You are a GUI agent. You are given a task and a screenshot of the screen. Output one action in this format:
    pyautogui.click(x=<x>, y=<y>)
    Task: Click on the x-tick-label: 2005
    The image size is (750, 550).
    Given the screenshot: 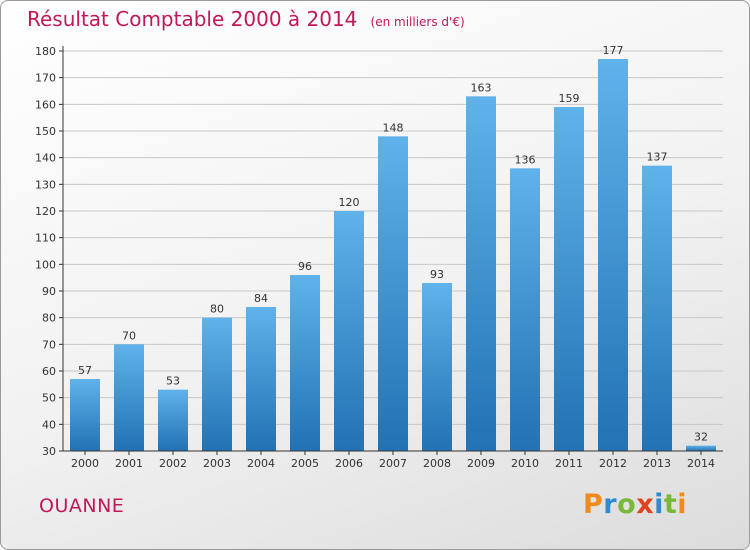 What is the action you would take?
    pyautogui.click(x=305, y=463)
    